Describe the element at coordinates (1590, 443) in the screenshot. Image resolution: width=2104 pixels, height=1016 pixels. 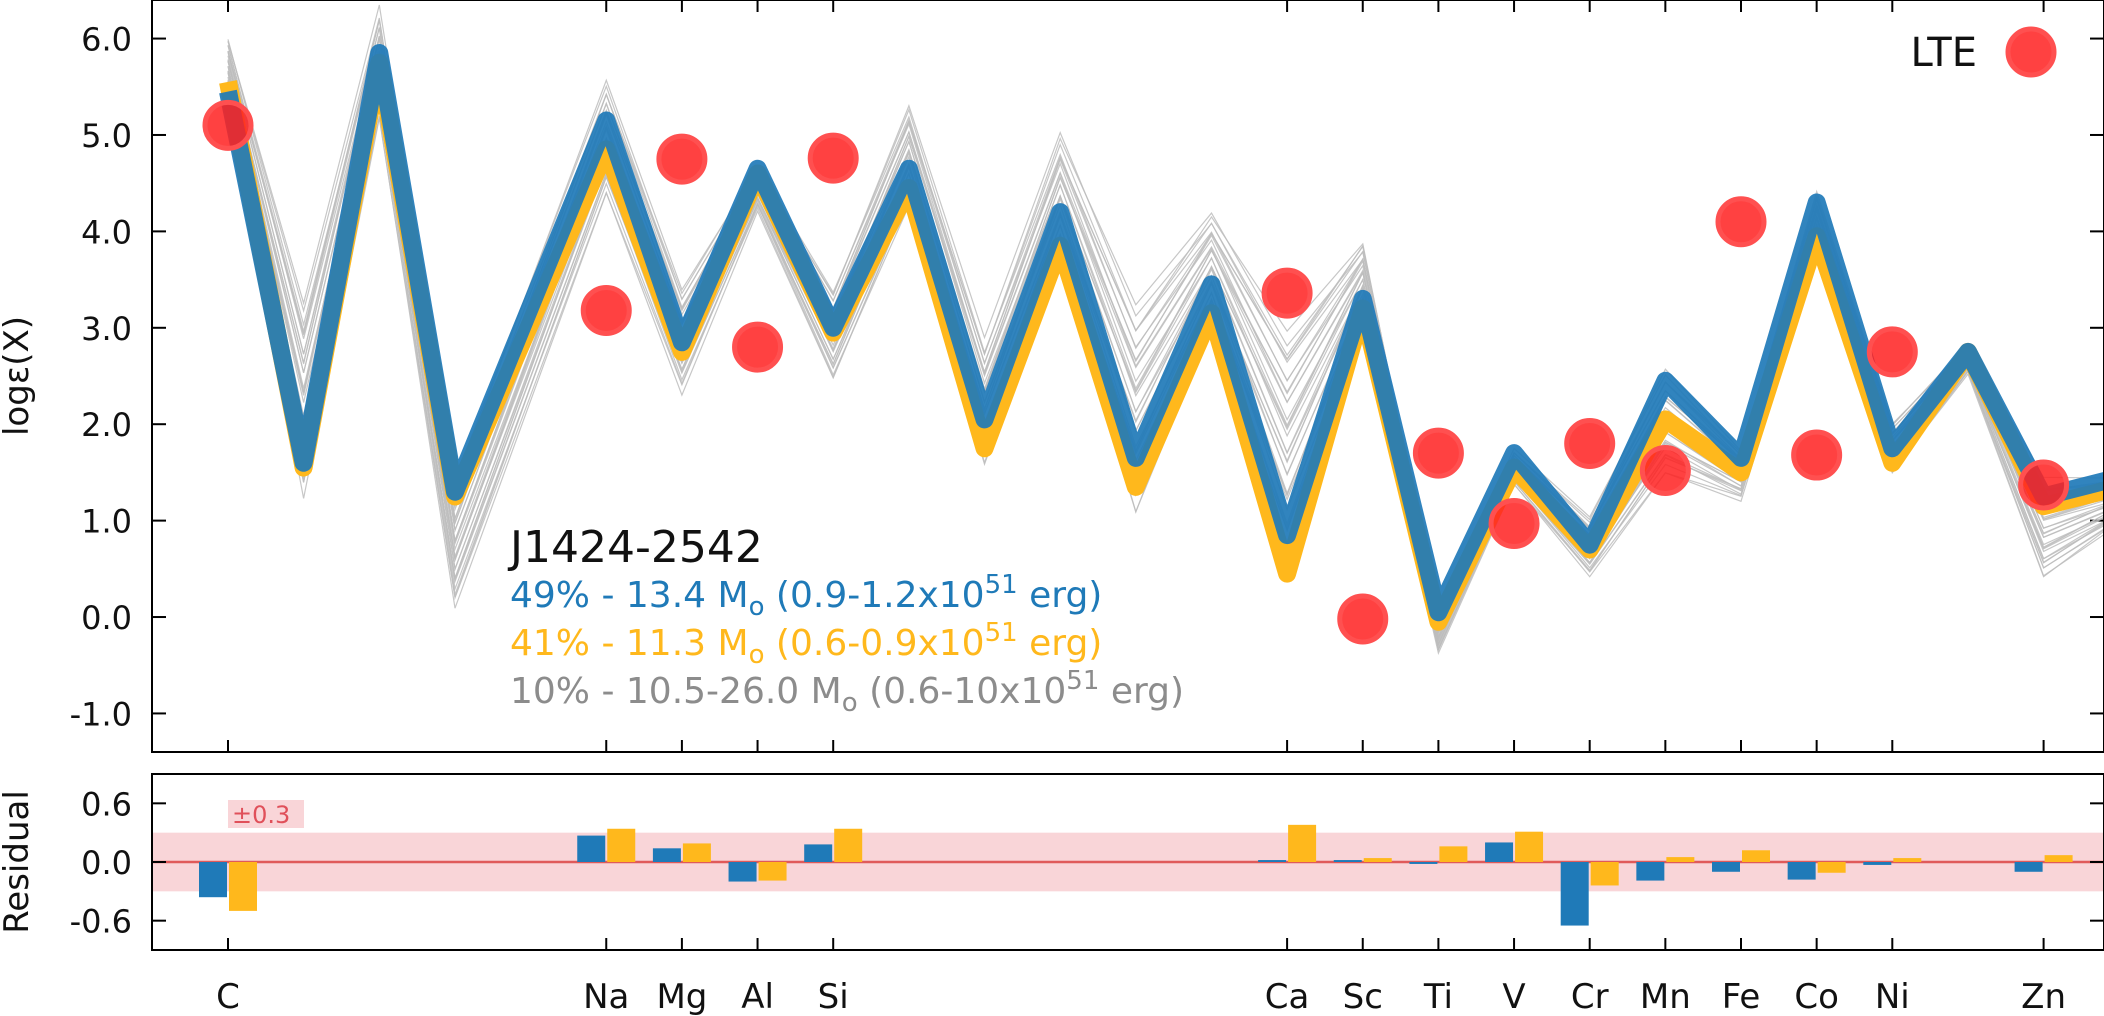
I see `lte-point-cr` at that location.